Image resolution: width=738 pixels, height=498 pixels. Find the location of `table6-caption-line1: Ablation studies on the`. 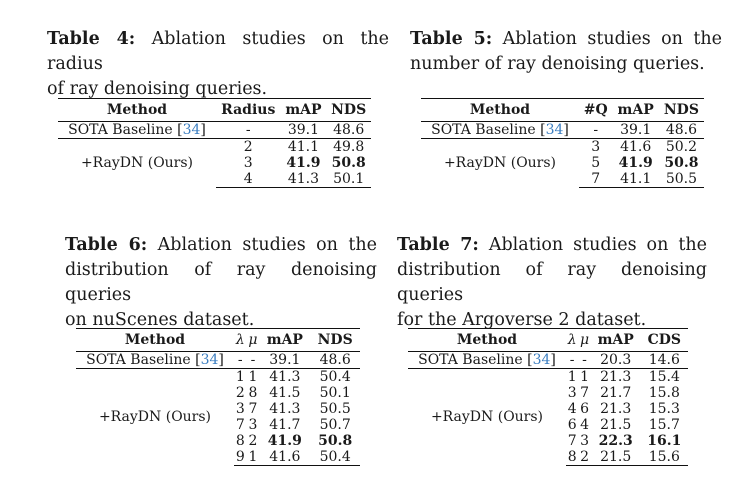

table6-caption-line1: Ablation studies on the is located at coordinates (262, 245).